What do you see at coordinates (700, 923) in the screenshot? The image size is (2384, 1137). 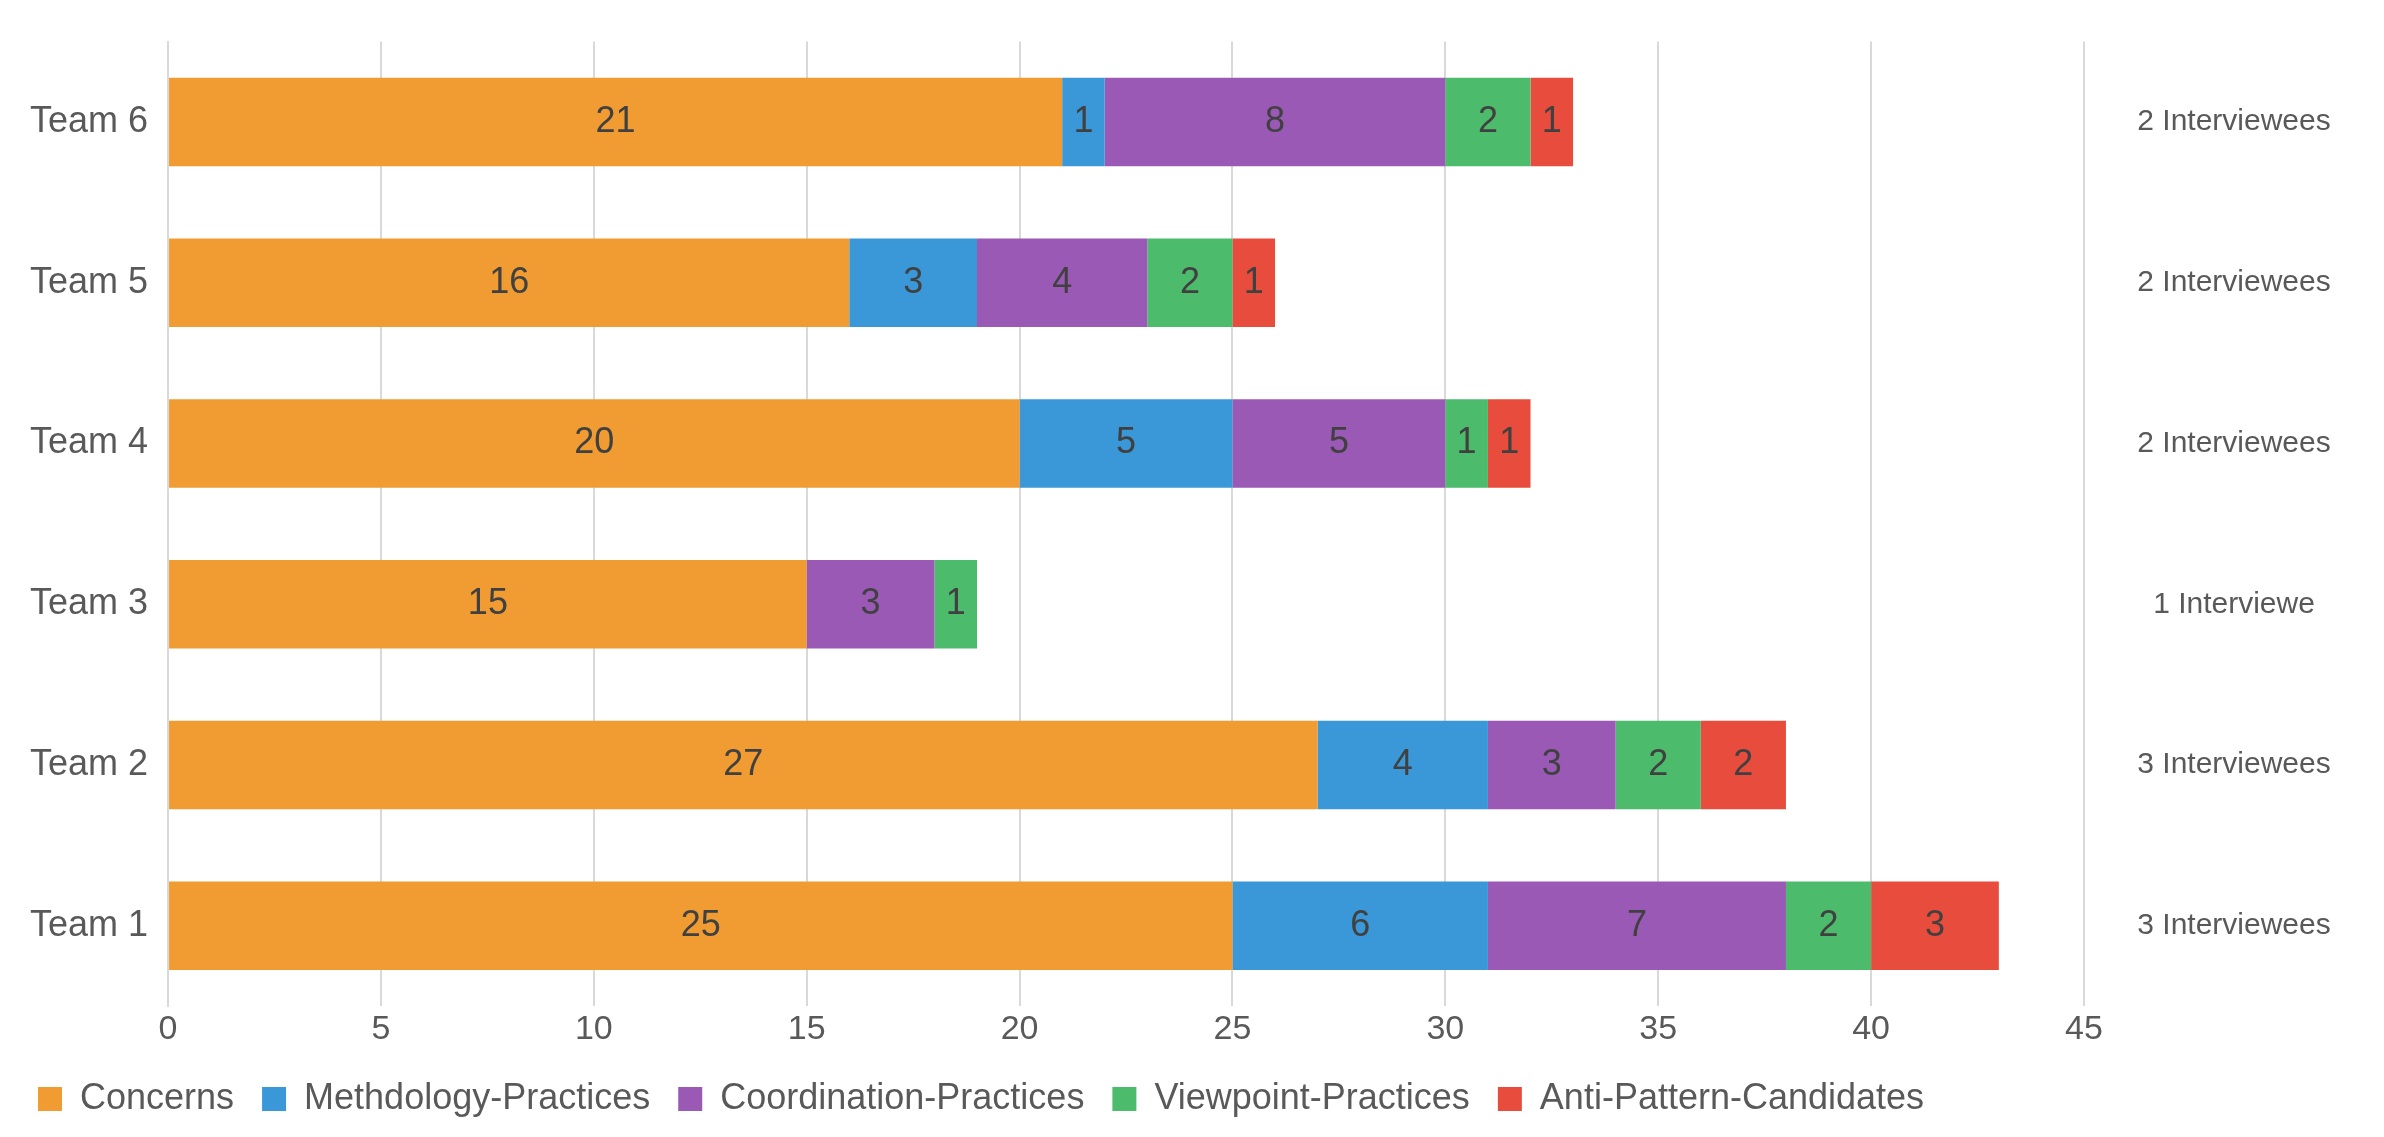 I see `data-label: 25` at bounding box center [700, 923].